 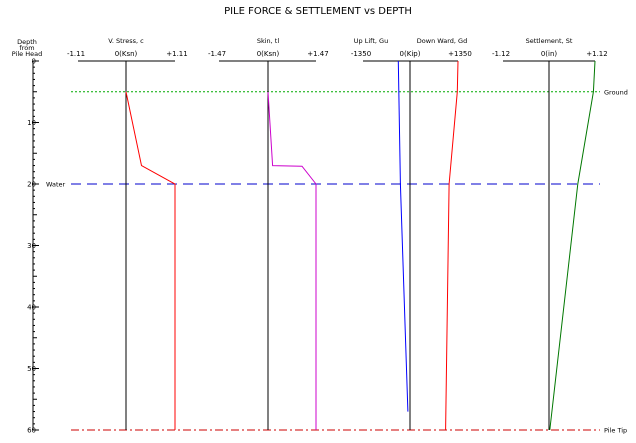 What do you see at coordinates (27, 54) in the screenshot?
I see `depth-axis-label-line-3: Pile Head` at bounding box center [27, 54].